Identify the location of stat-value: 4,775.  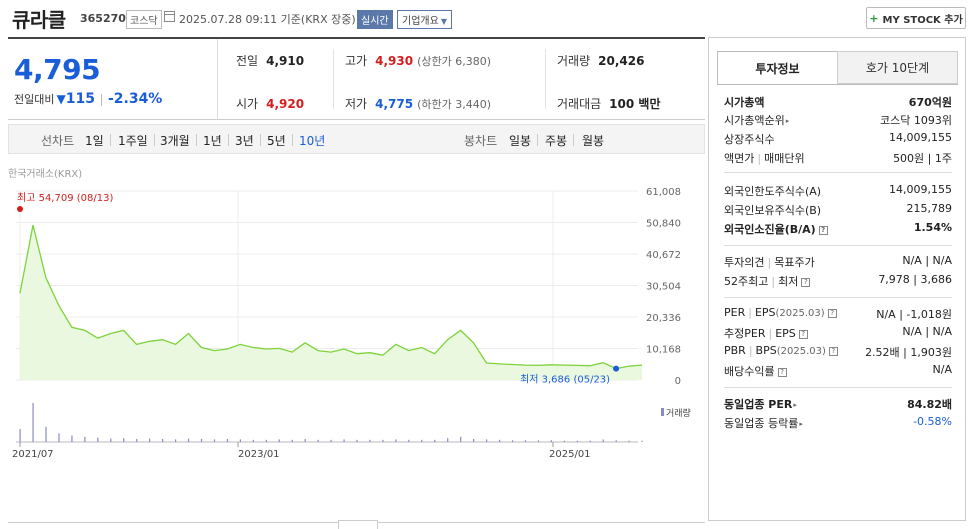
(394, 104).